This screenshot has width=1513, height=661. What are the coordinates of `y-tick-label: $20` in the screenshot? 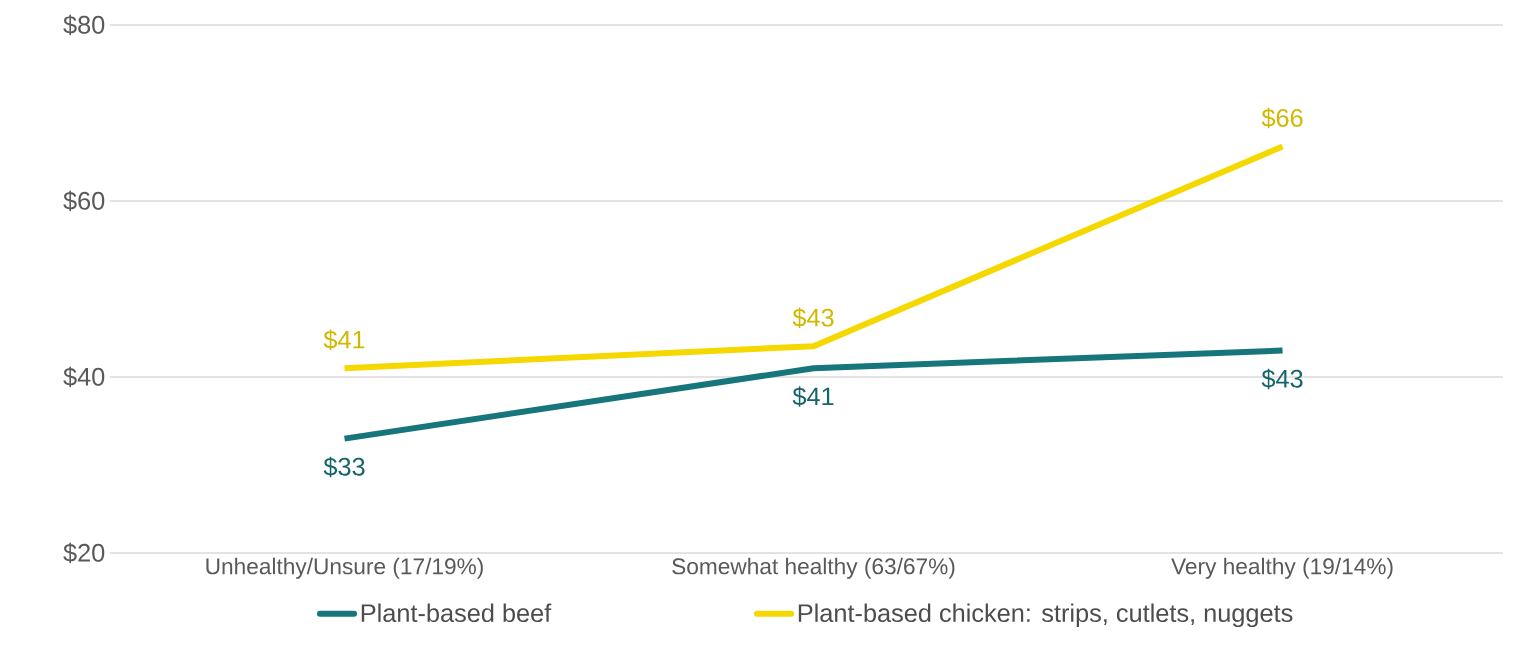 It's located at (84, 553).